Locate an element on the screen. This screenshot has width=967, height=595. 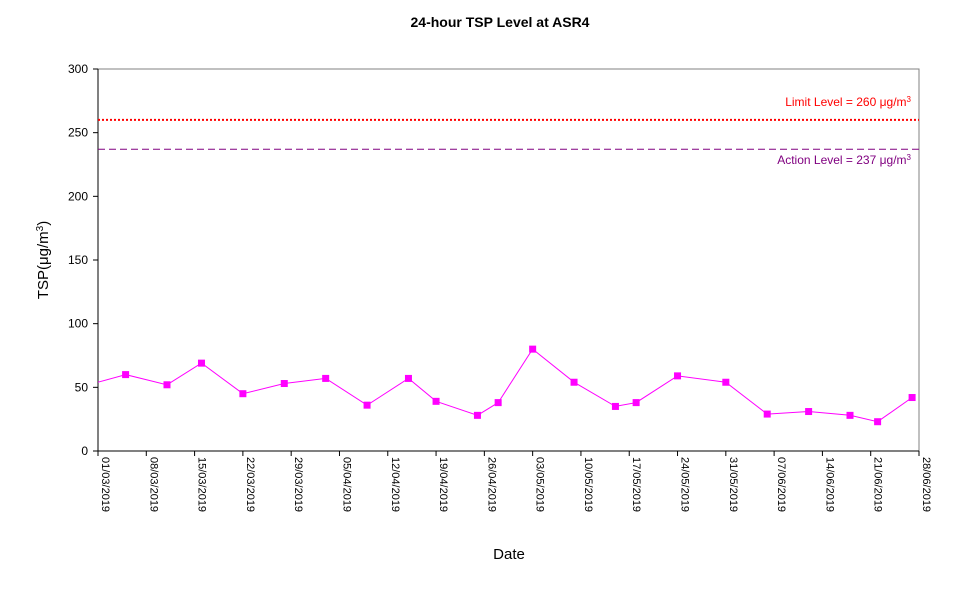
action-level-label: Action Level = 237 μg/m3 is located at coordinates (844, 160).